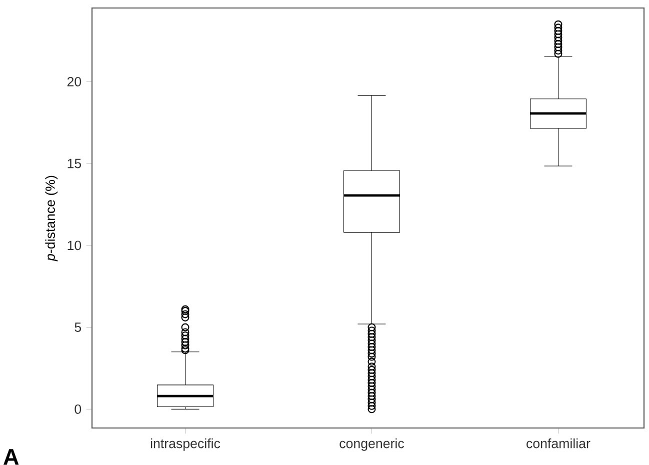 Image resolution: width=649 pixels, height=465 pixels. Describe the element at coordinates (372, 444) in the screenshot. I see `x-tick-label: congeneric` at that location.